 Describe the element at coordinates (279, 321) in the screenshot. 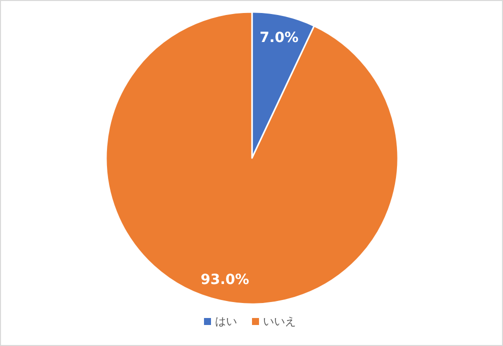

I see `legend-label: いいえ` at that location.